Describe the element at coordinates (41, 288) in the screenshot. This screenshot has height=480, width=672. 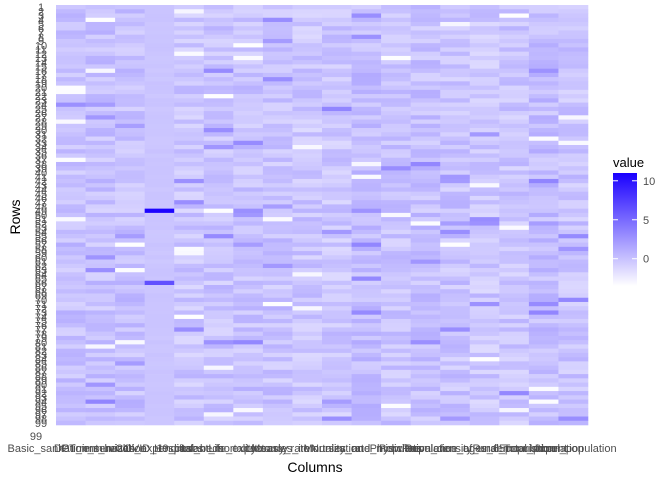
I see `y-tick-label: 67` at that location.